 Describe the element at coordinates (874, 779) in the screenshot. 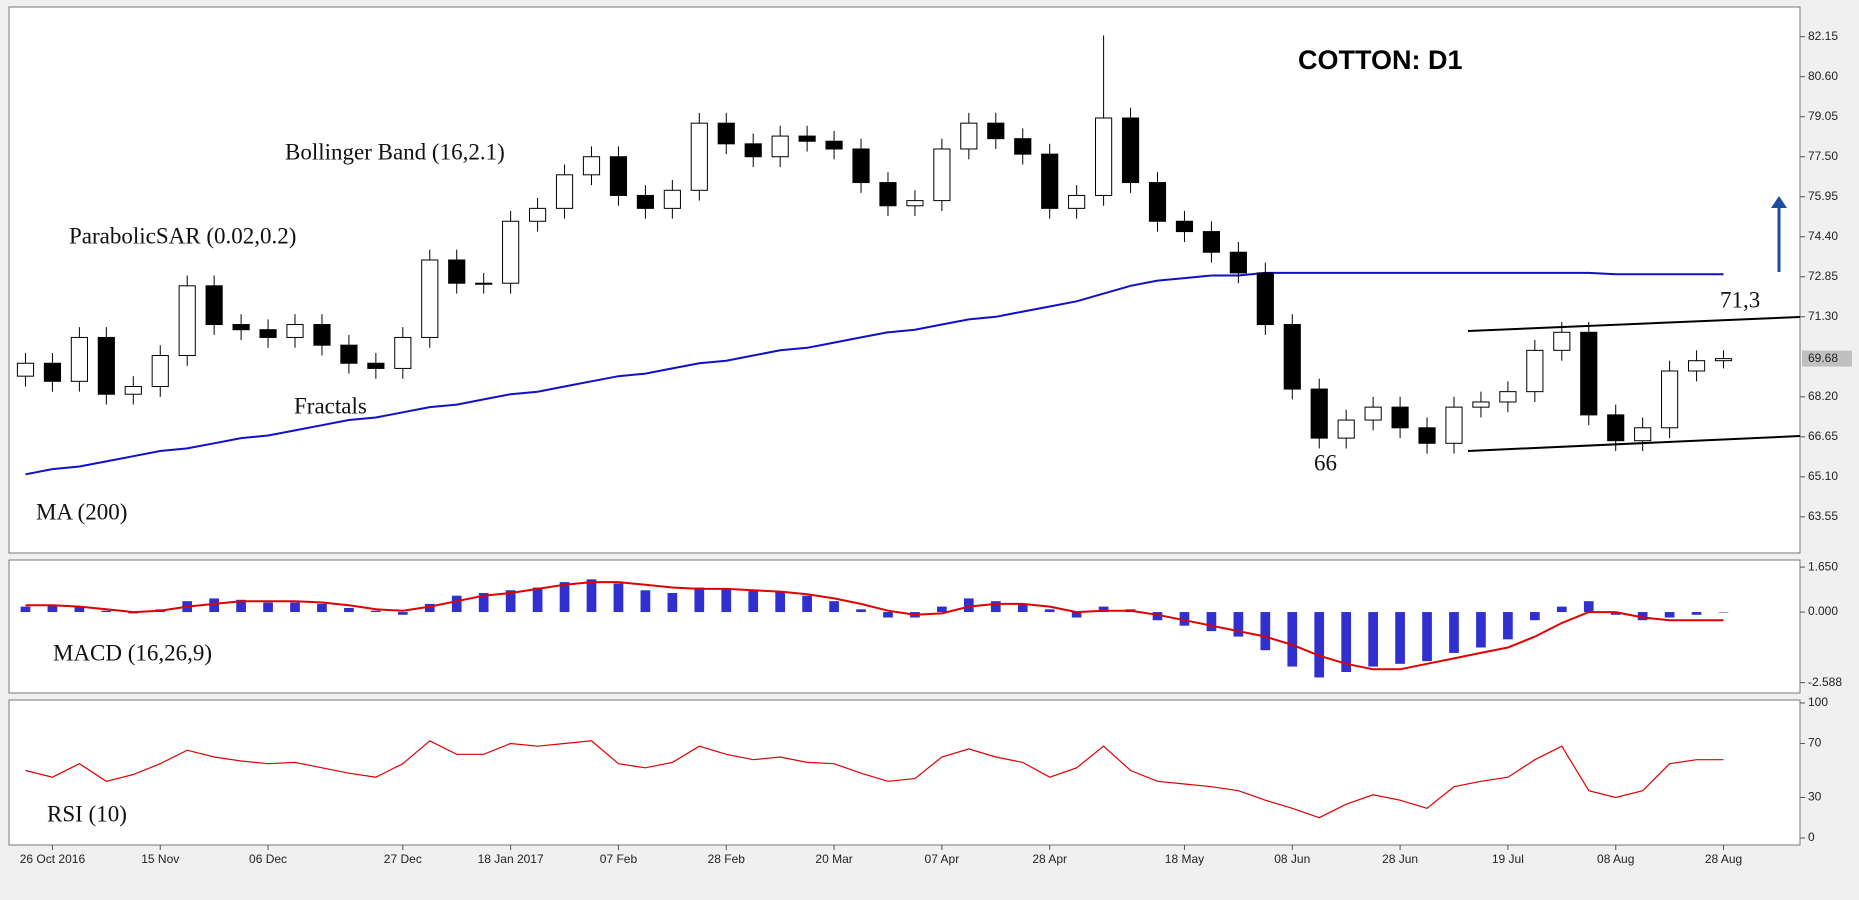

I see `rsi-line` at that location.